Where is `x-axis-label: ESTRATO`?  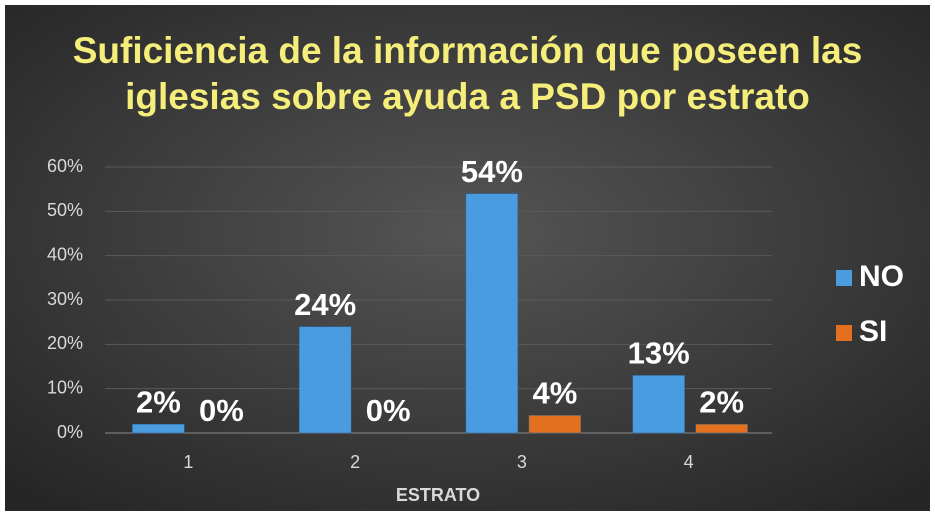 x-axis-label: ESTRATO is located at coordinates (438, 495).